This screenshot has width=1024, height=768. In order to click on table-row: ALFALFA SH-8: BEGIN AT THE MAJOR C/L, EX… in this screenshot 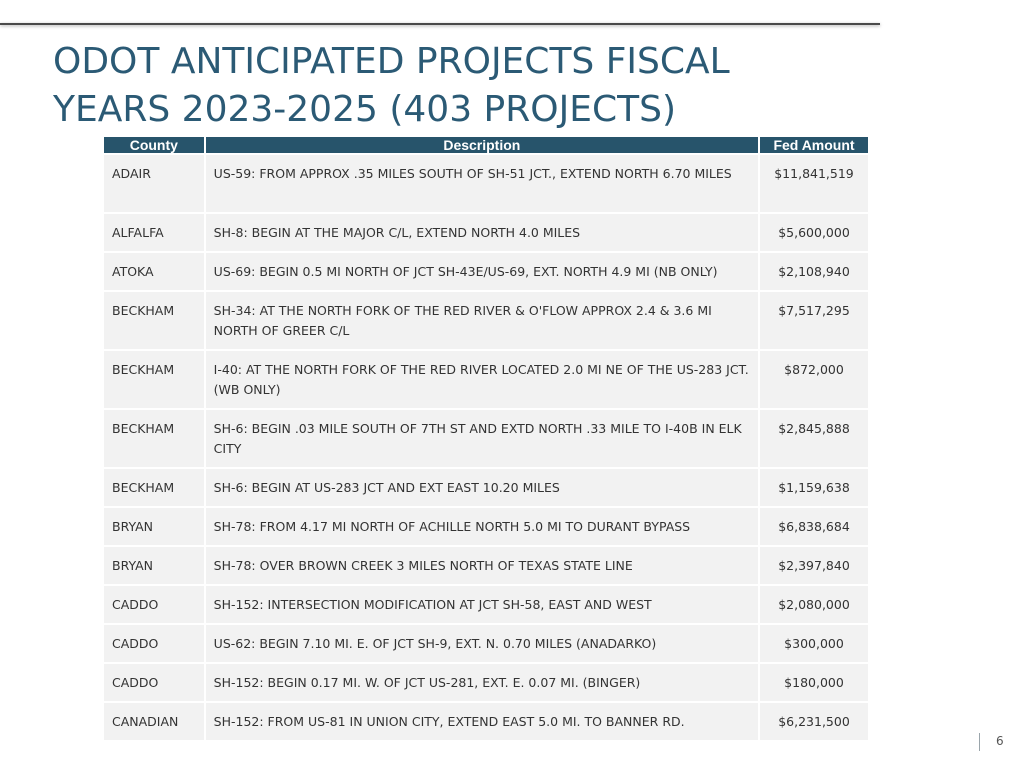, I will do `click(486, 232)`.